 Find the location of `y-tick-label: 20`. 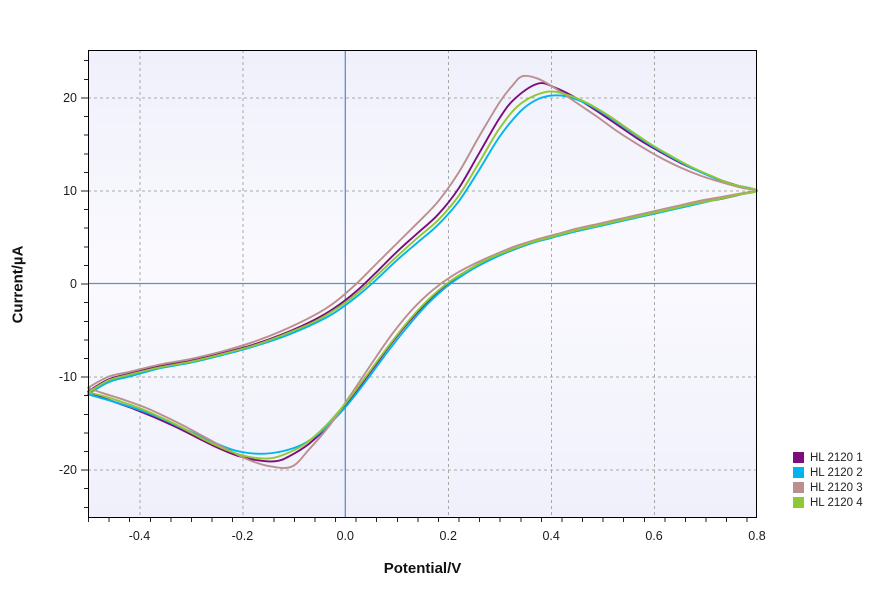

y-tick-label: 20 is located at coordinates (70, 98).